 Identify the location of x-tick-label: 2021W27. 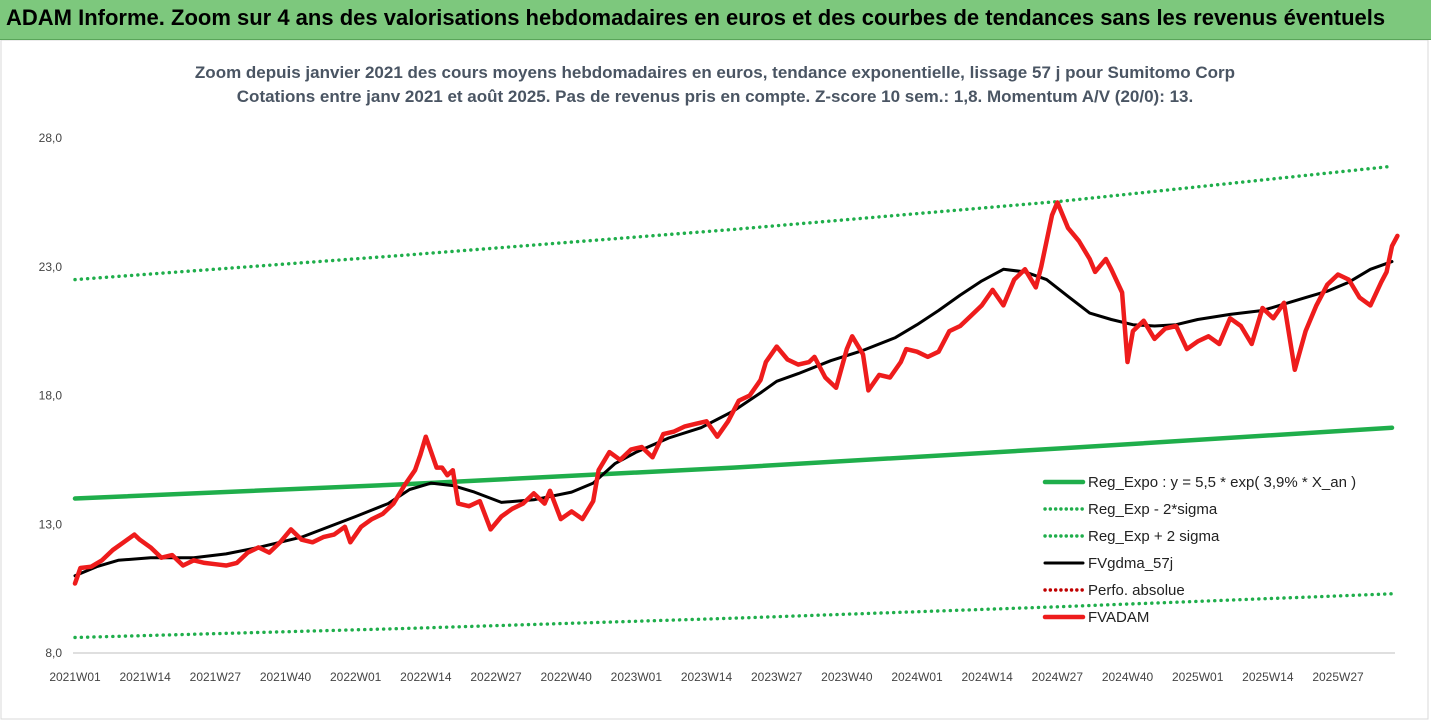
(216, 677).